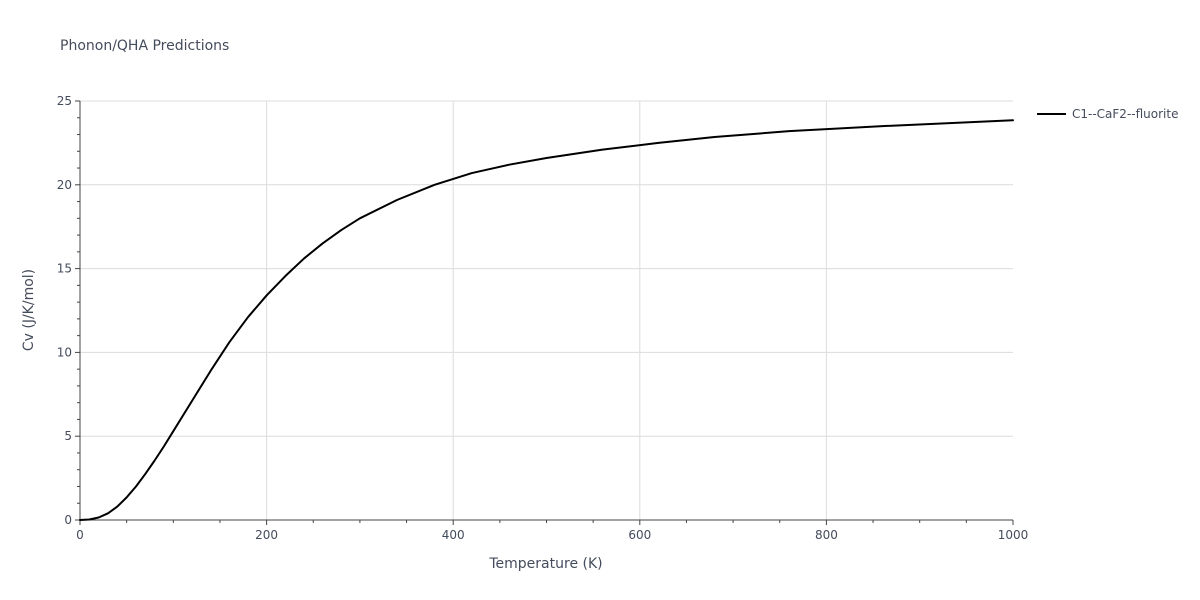 This screenshot has height=600, width=1200. What do you see at coordinates (545, 564) in the screenshot?
I see `x-axis-title: Temperature (K)` at bounding box center [545, 564].